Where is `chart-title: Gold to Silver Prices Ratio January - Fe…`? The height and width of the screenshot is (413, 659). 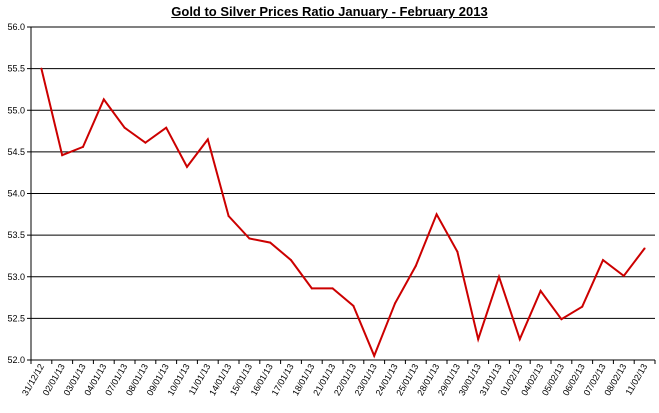
chart-title: Gold to Silver Prices Ratio January - Fe… is located at coordinates (329, 11).